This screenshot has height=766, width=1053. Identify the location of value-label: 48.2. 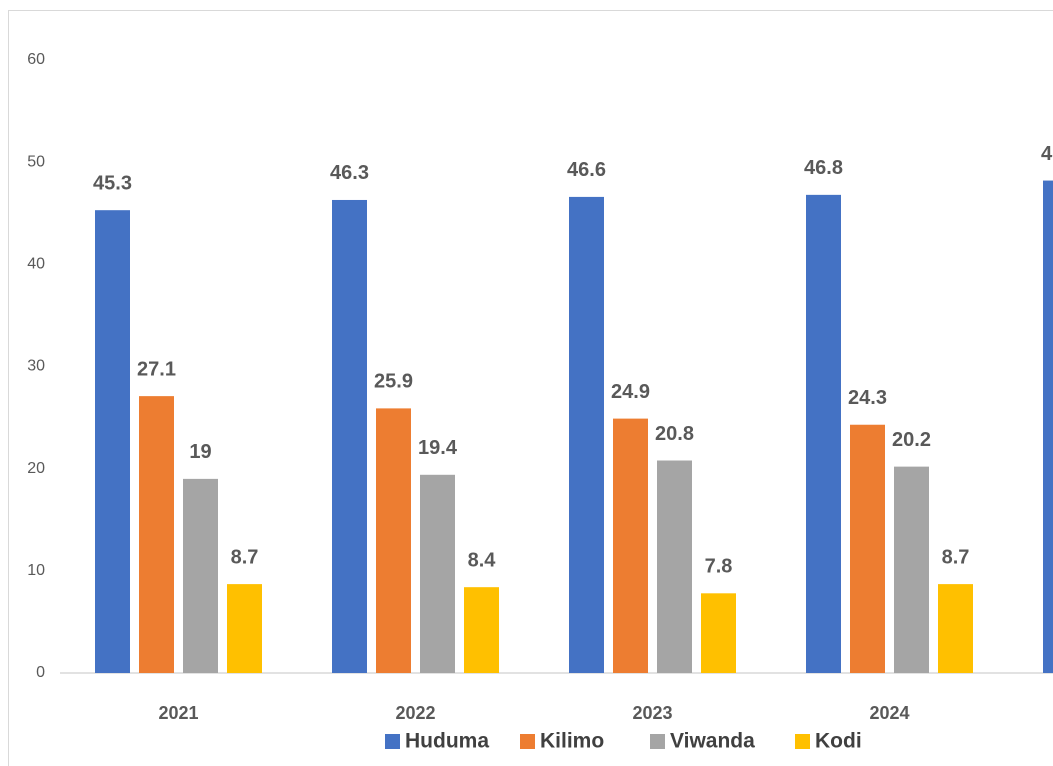
(1047, 154).